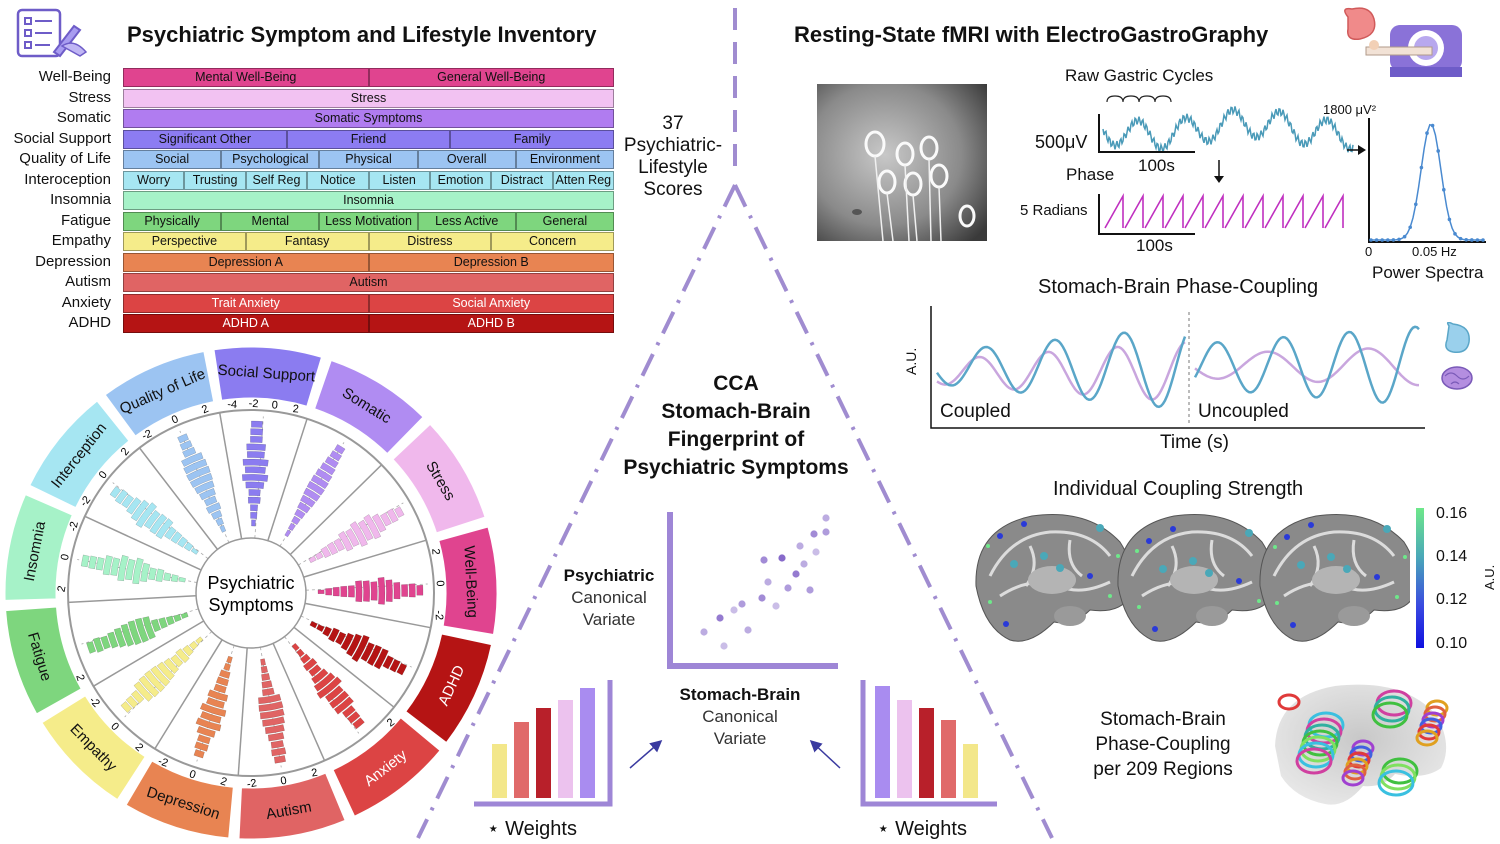  What do you see at coordinates (399, 180) in the screenshot?
I see `inventory-segment: Listen` at bounding box center [399, 180].